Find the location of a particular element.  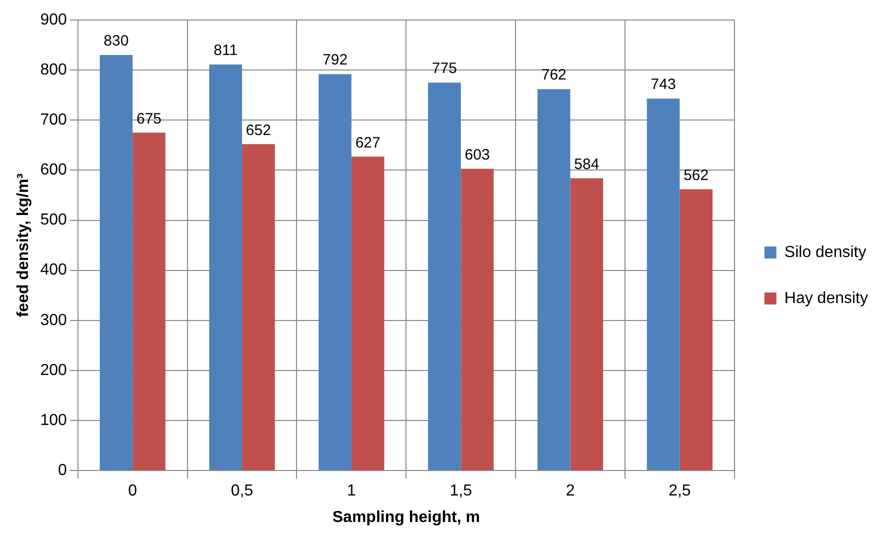

legend-label: Hay density is located at coordinates (826, 298).